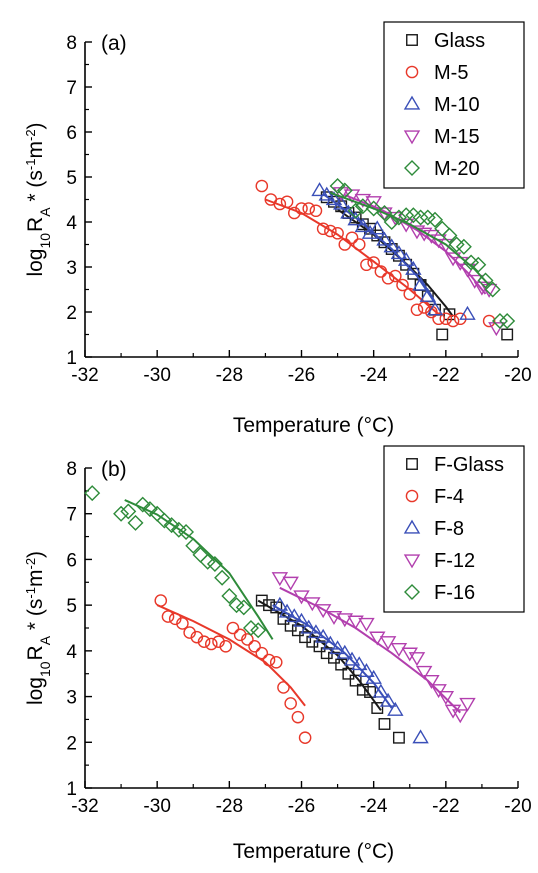 This screenshot has height=873, width=538. I want to click on x-tick-label: -28, so click(229, 806).